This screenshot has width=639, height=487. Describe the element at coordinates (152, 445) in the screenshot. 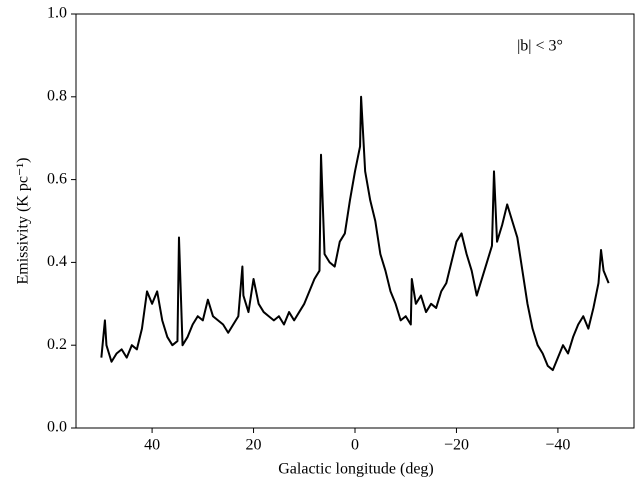

I see `x-tick-label: 40` at that location.